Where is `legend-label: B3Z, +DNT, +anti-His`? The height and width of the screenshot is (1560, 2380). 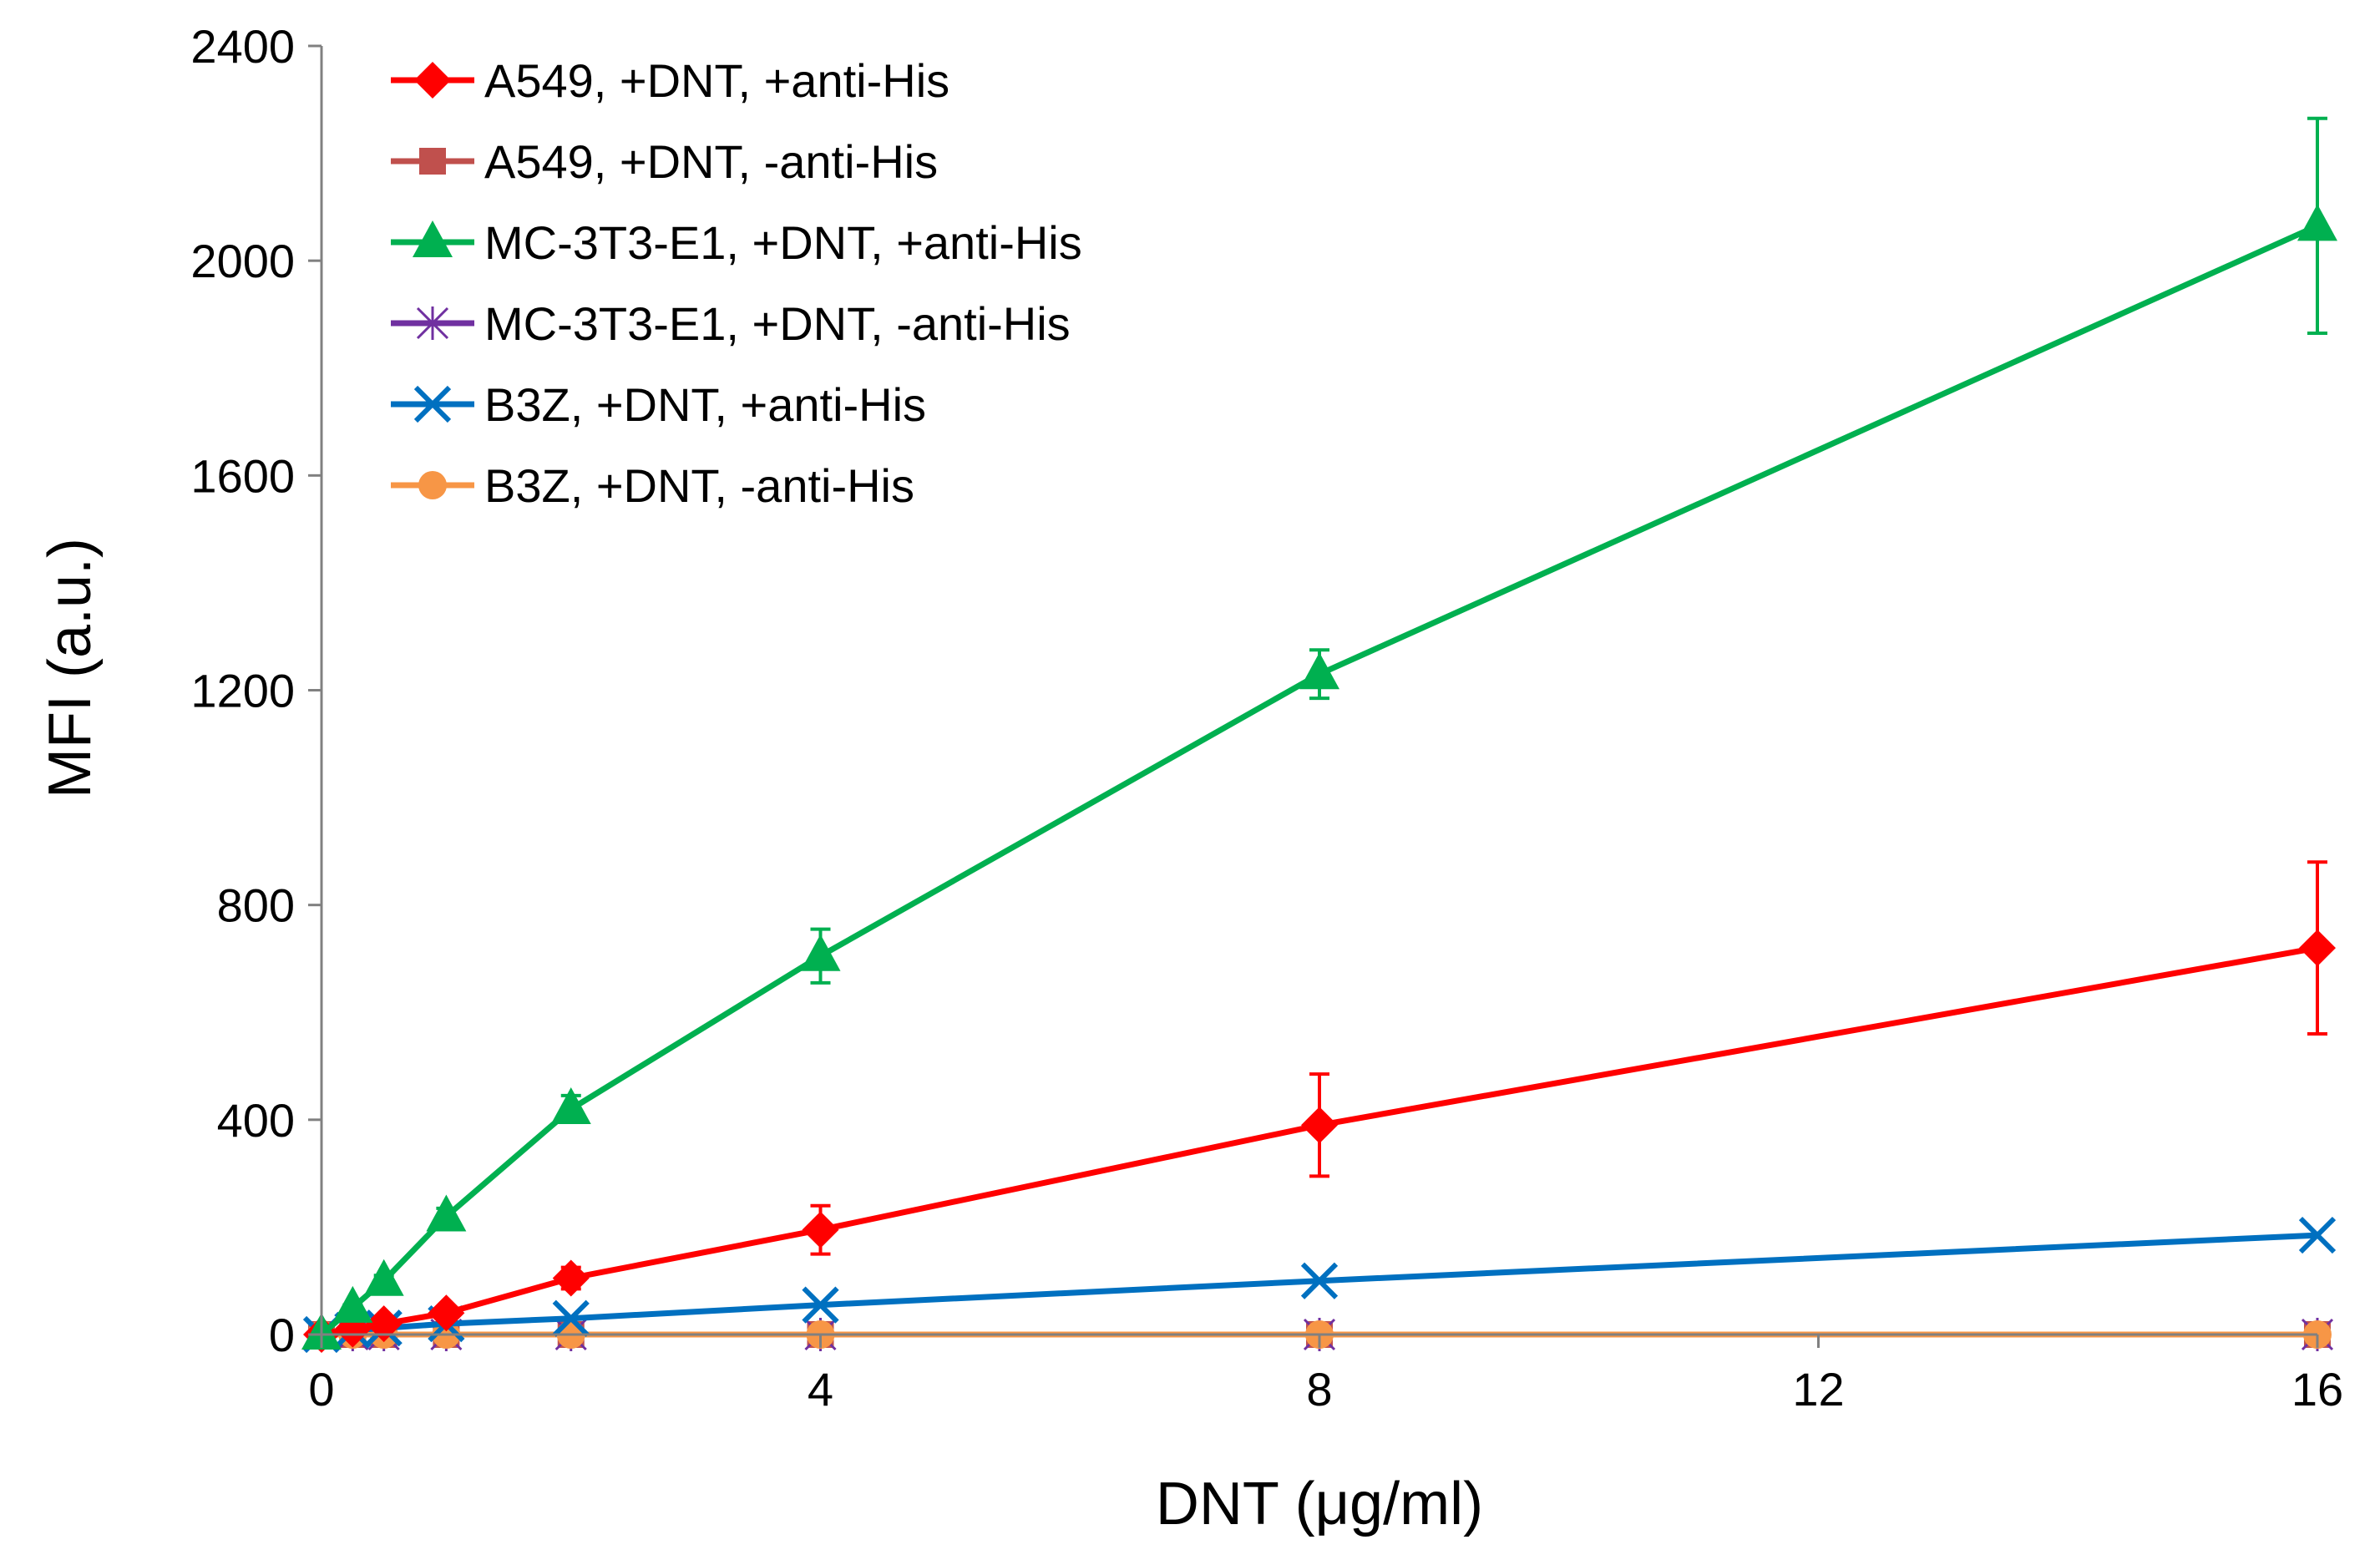 legend-label: B3Z, +DNT, +anti-His is located at coordinates (705, 404).